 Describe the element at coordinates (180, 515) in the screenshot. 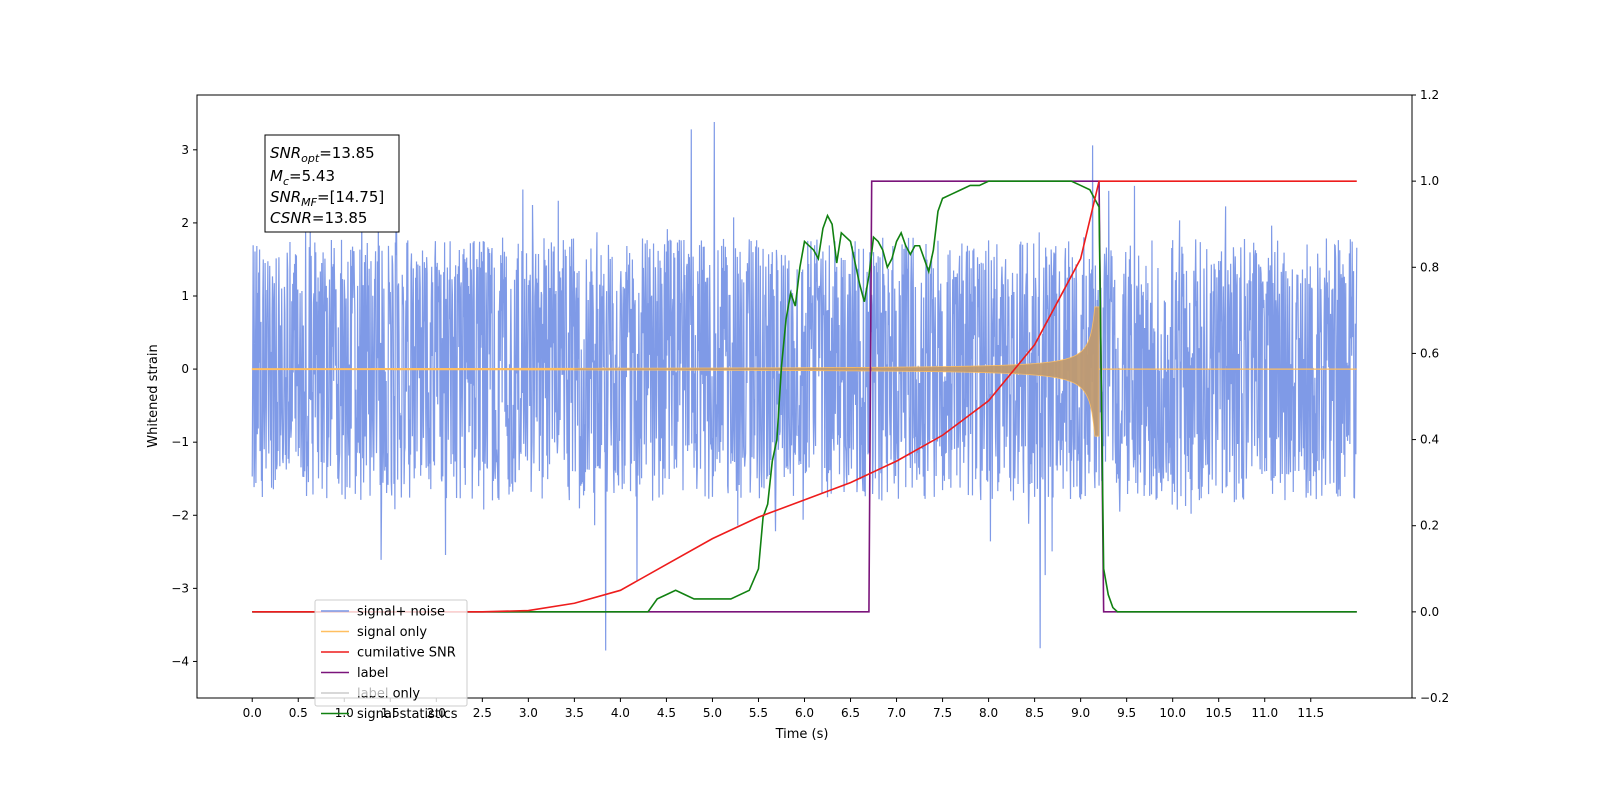

I see `y-left-tick-label: −2` at that location.